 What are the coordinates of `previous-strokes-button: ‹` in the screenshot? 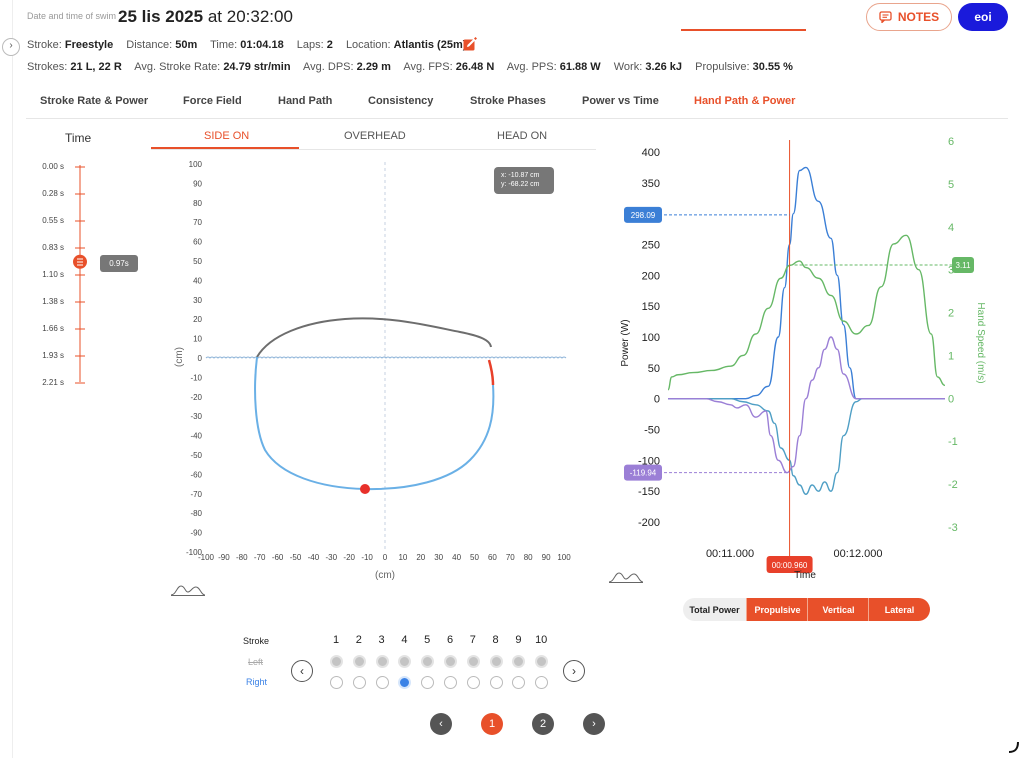 It's located at (302, 671).